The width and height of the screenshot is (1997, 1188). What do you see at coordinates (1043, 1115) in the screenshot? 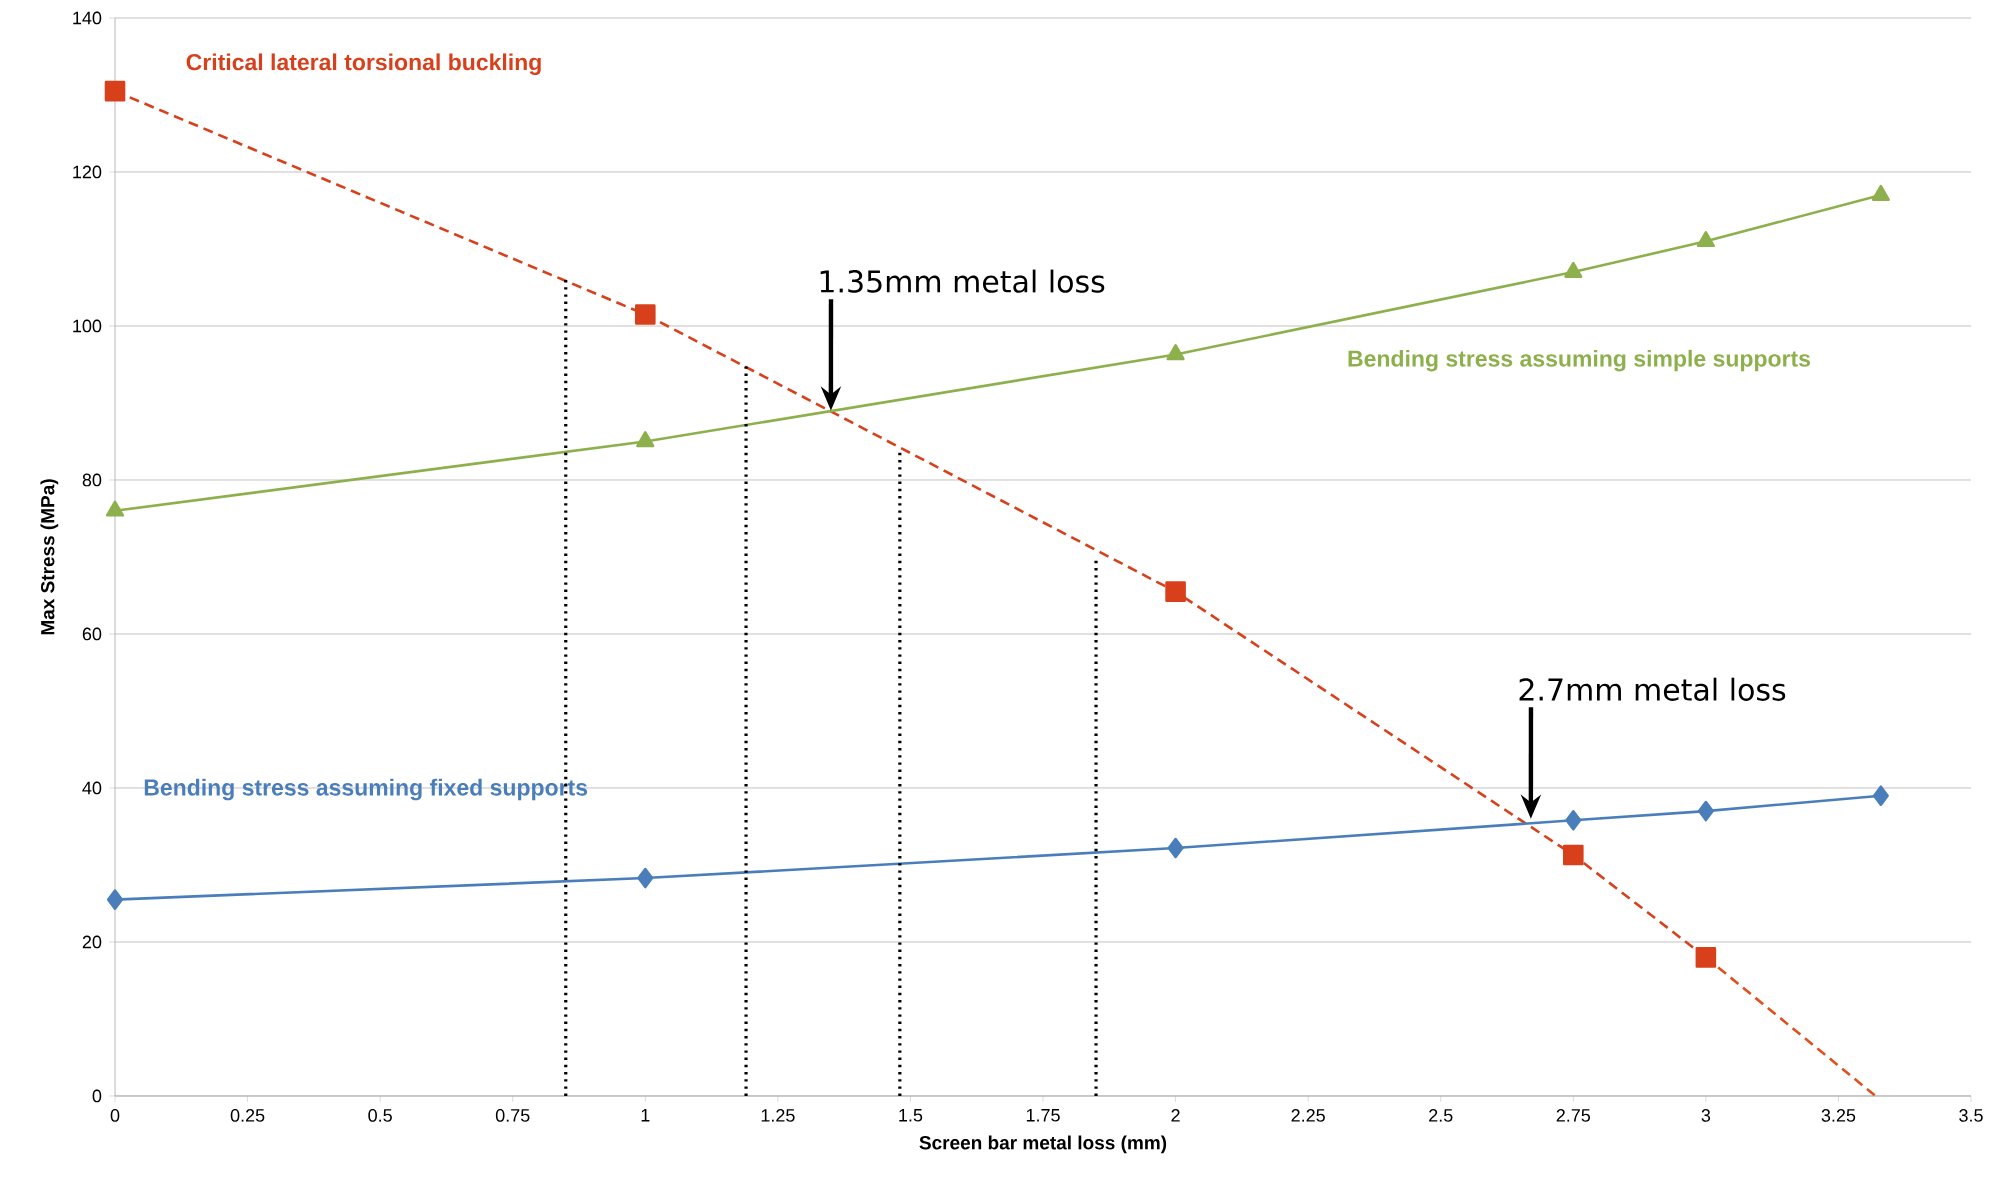
I see `x-tick-label: 1.75` at bounding box center [1043, 1115].